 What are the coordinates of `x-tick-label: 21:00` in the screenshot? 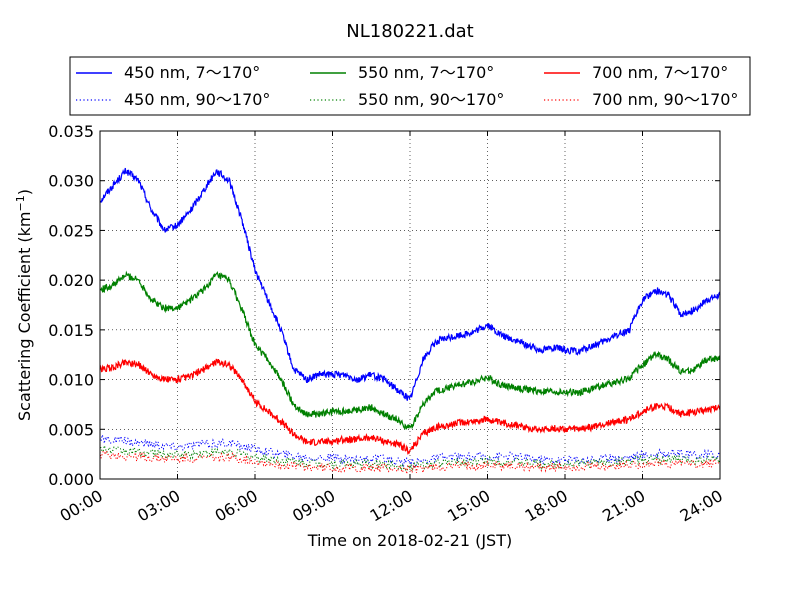 It's located at (623, 506).